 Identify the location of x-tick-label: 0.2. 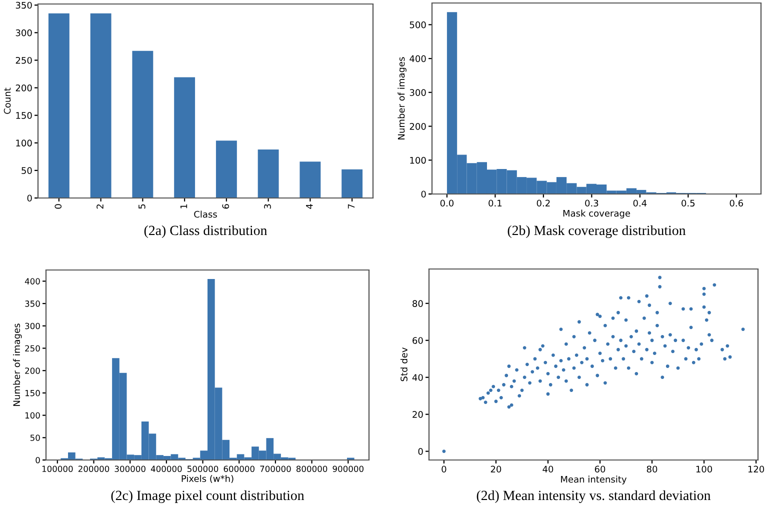
(543, 203).